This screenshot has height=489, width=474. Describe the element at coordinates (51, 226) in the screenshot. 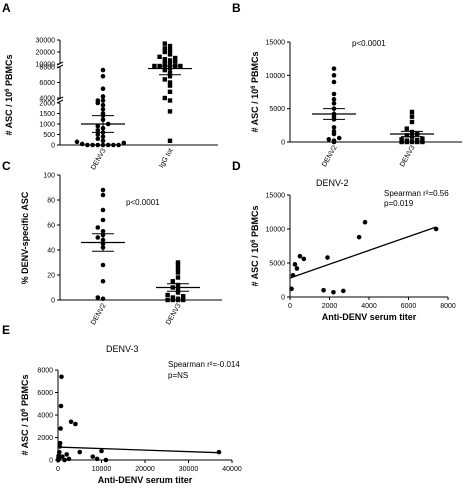

I see `panel-c-y-tick-label: 60` at that location.